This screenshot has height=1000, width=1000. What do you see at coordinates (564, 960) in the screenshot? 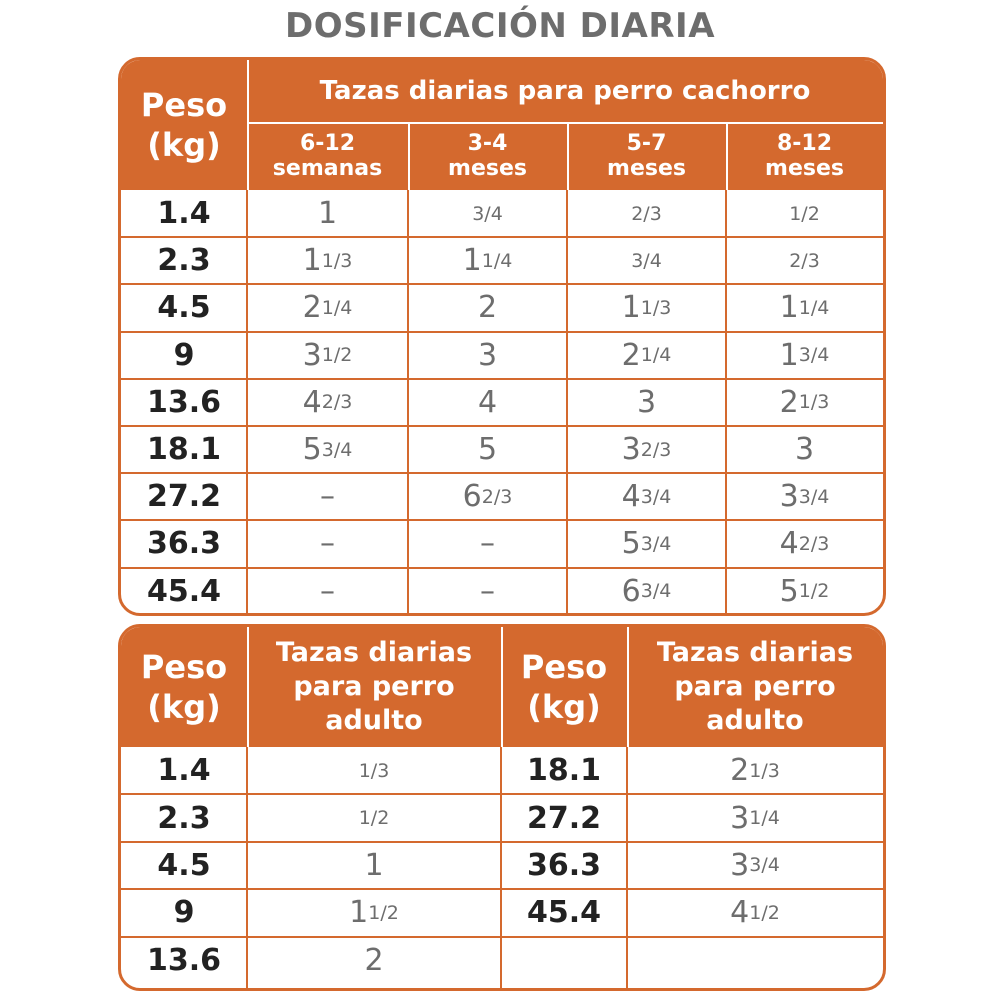
I see `weight-cell` at bounding box center [564, 960].